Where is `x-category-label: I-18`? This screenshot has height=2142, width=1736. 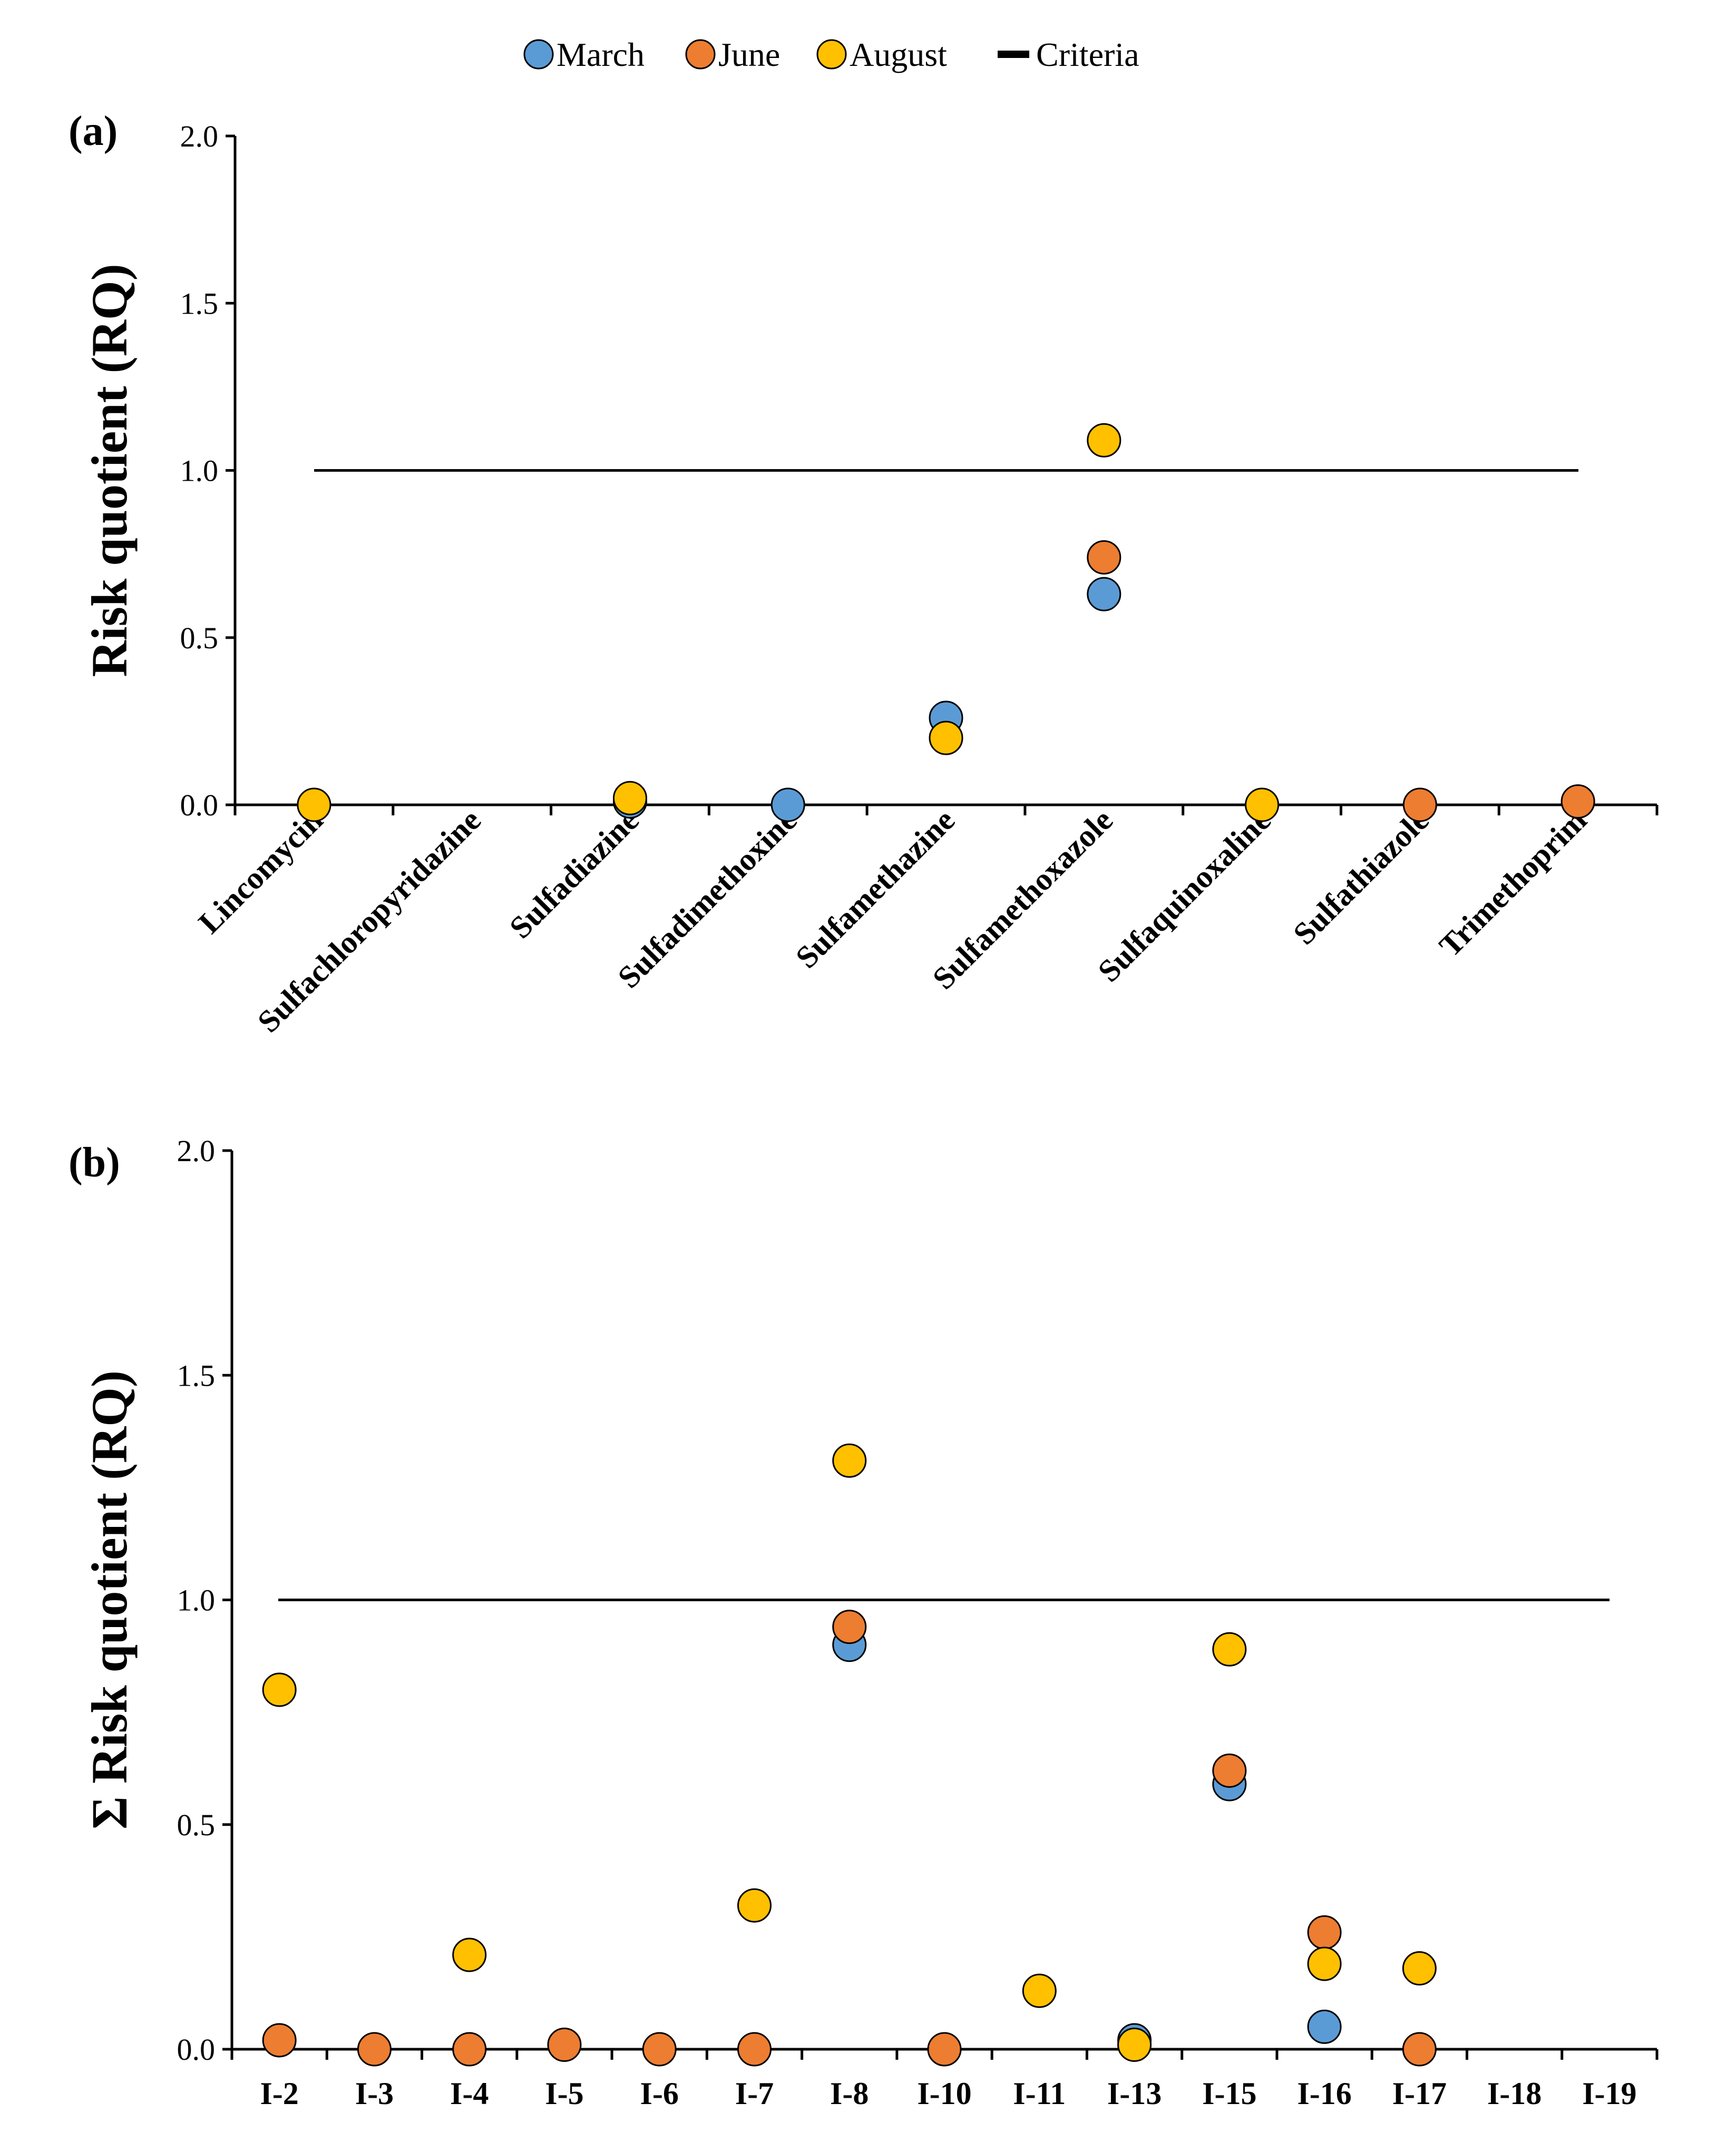 x-category-label: I-18 is located at coordinates (1514, 2093).